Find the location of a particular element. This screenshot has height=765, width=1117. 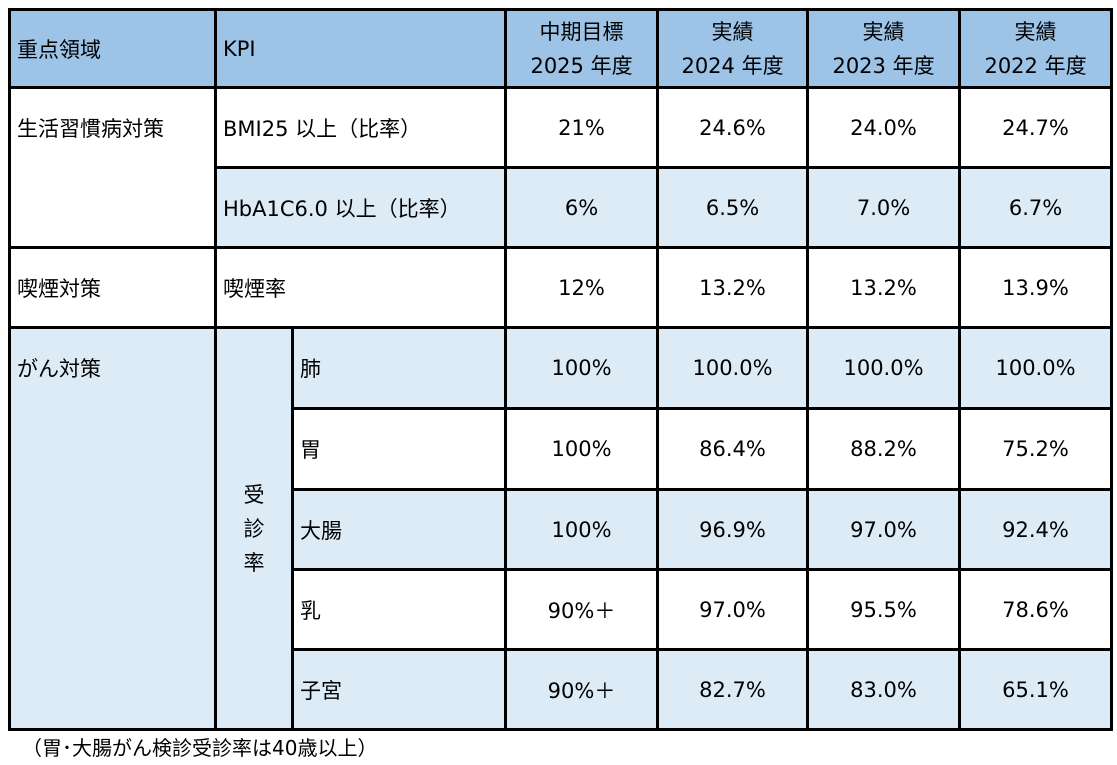

kpi-cell: 乳 is located at coordinates (399, 609).